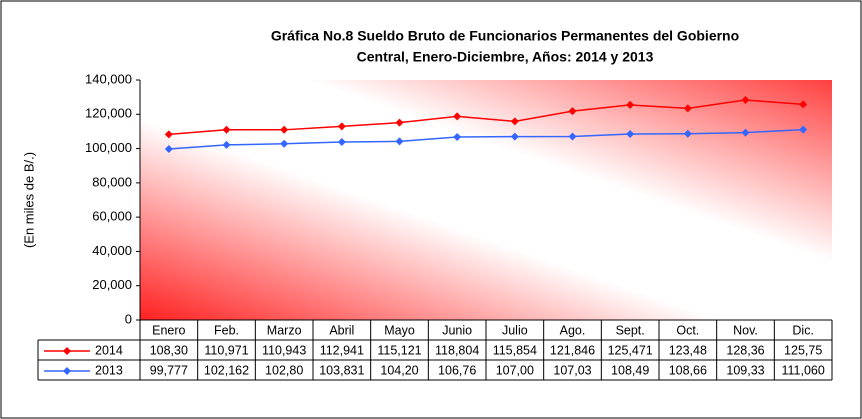  Describe the element at coordinates (168, 330) in the screenshot. I see `x-tick-label: Enero` at that location.